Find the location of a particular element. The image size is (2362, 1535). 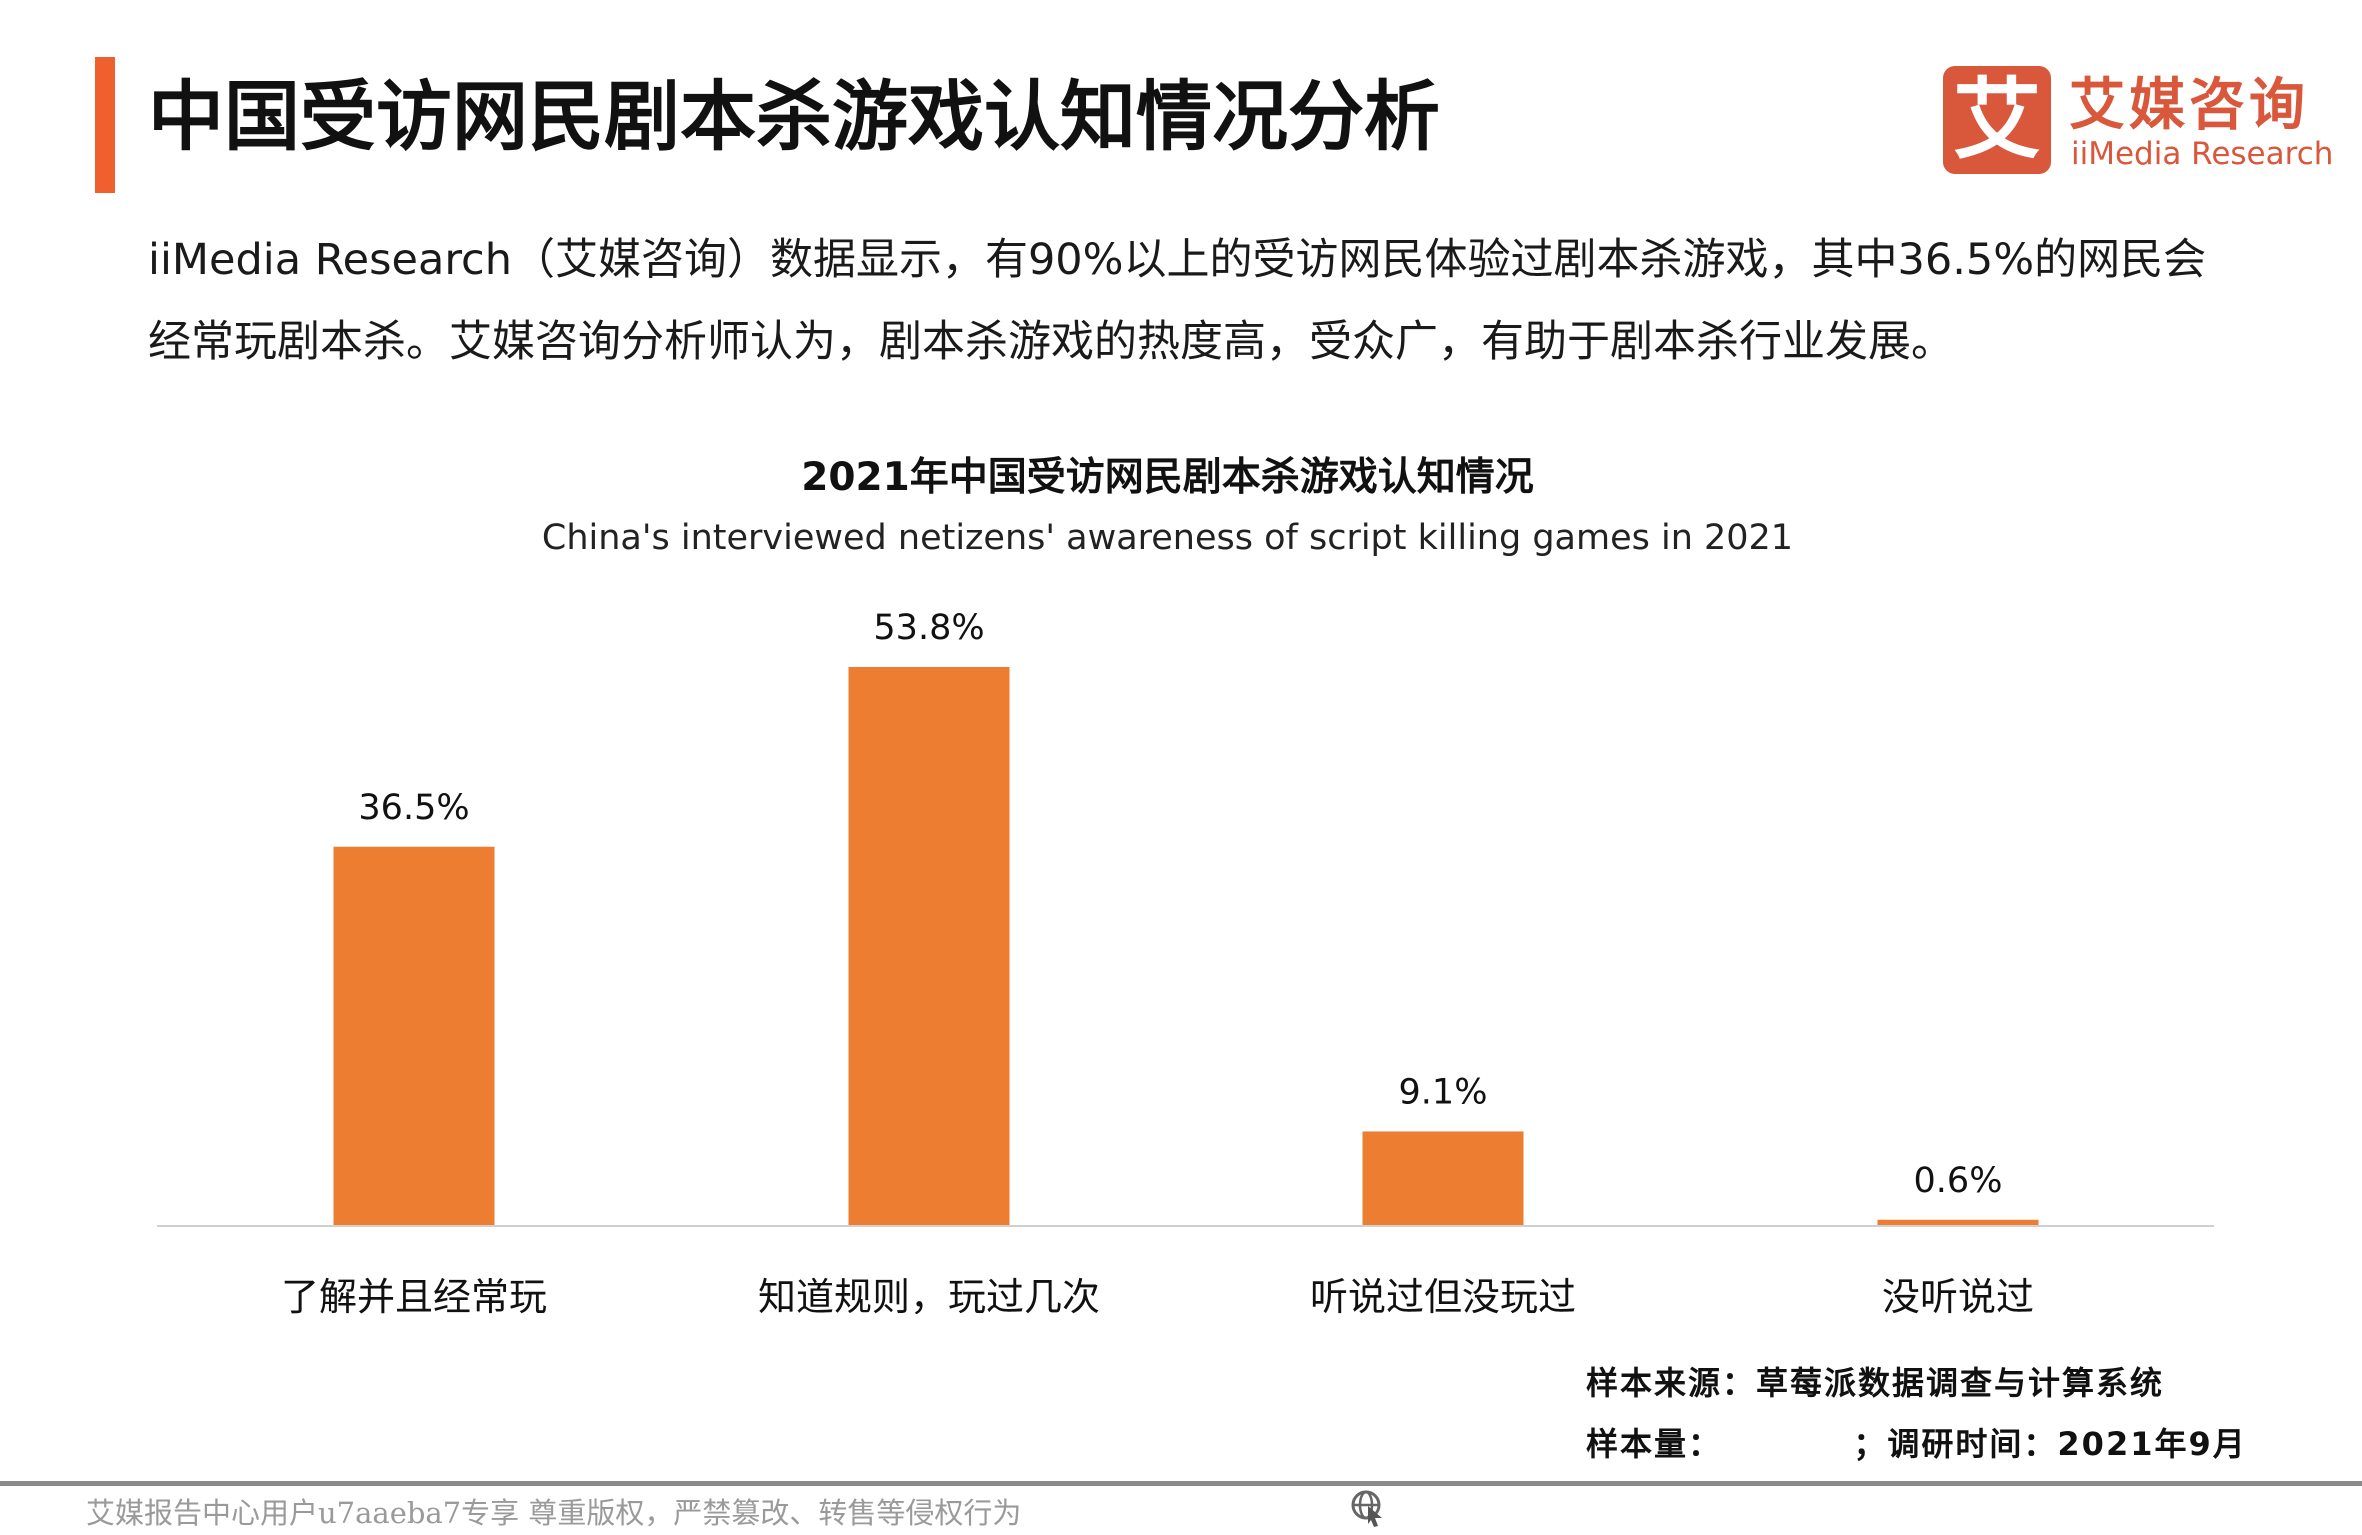

footer-divider is located at coordinates (1181, 1483).